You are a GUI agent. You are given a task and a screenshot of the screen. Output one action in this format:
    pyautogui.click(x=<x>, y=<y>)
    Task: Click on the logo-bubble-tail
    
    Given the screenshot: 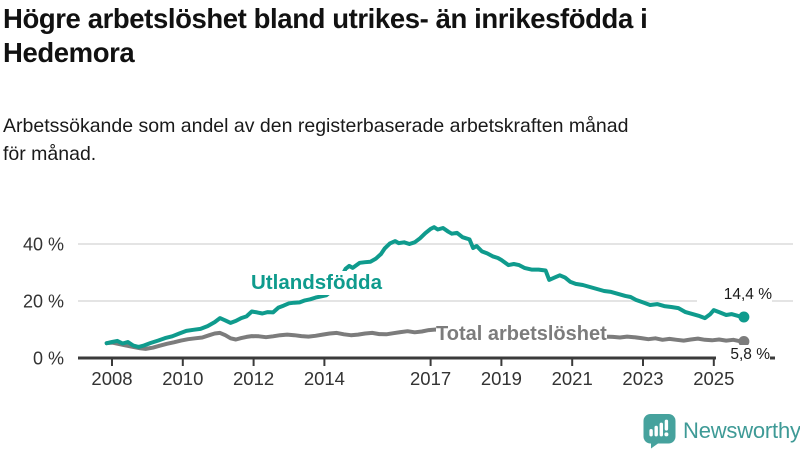 What is the action you would take?
    pyautogui.click(x=656, y=444)
    